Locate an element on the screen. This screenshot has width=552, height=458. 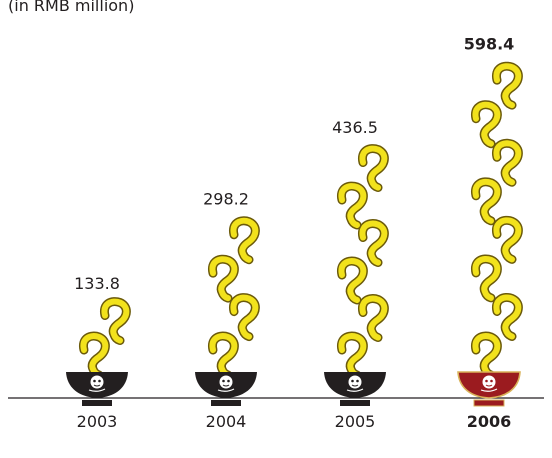
x-tick-label: 2003 is located at coordinates (97, 421).